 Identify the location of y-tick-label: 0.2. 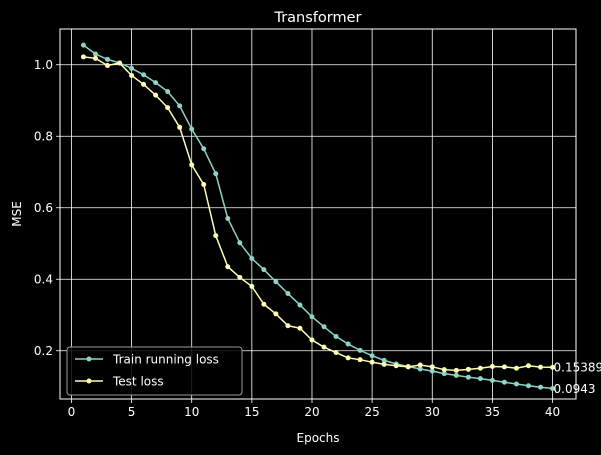
(43, 351).